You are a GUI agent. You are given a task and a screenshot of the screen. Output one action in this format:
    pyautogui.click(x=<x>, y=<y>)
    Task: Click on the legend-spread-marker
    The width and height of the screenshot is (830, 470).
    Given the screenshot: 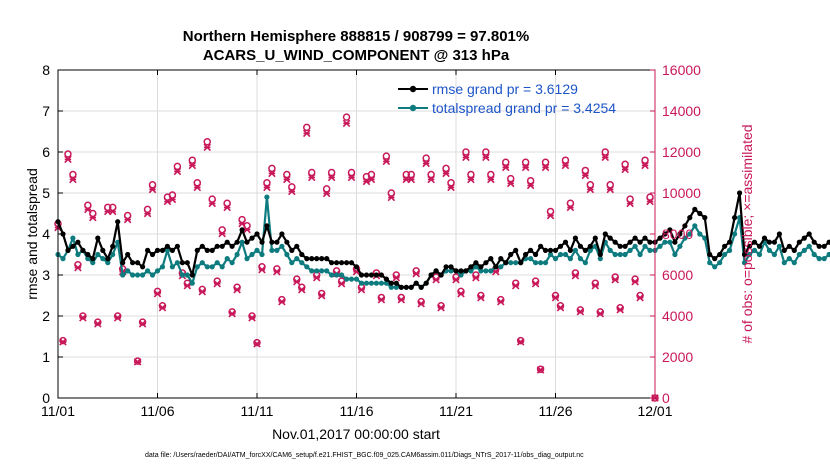 What is the action you would take?
    pyautogui.click(x=413, y=108)
    